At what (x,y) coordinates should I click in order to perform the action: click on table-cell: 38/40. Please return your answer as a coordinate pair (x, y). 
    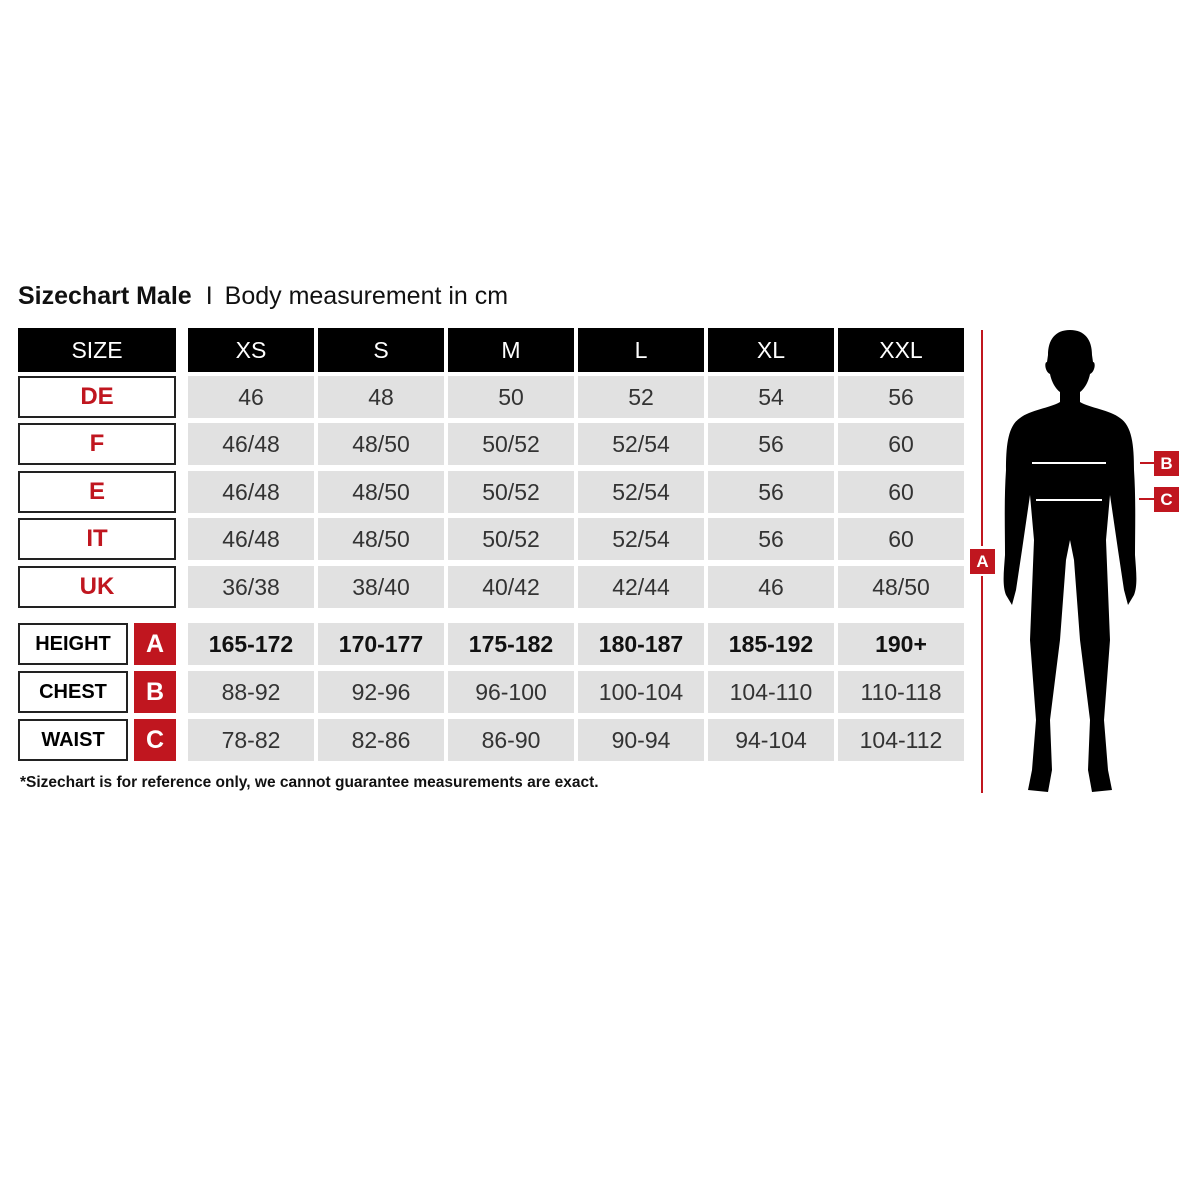
    Looking at the image, I should click on (381, 587).